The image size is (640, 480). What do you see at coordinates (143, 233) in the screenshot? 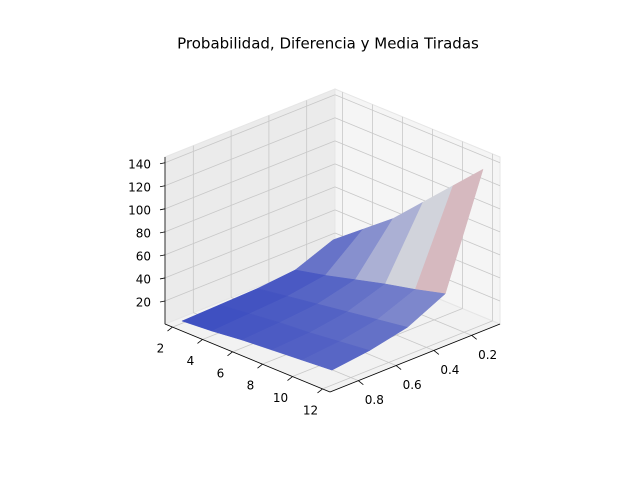
I see `z-tick-label: 80` at bounding box center [143, 233].